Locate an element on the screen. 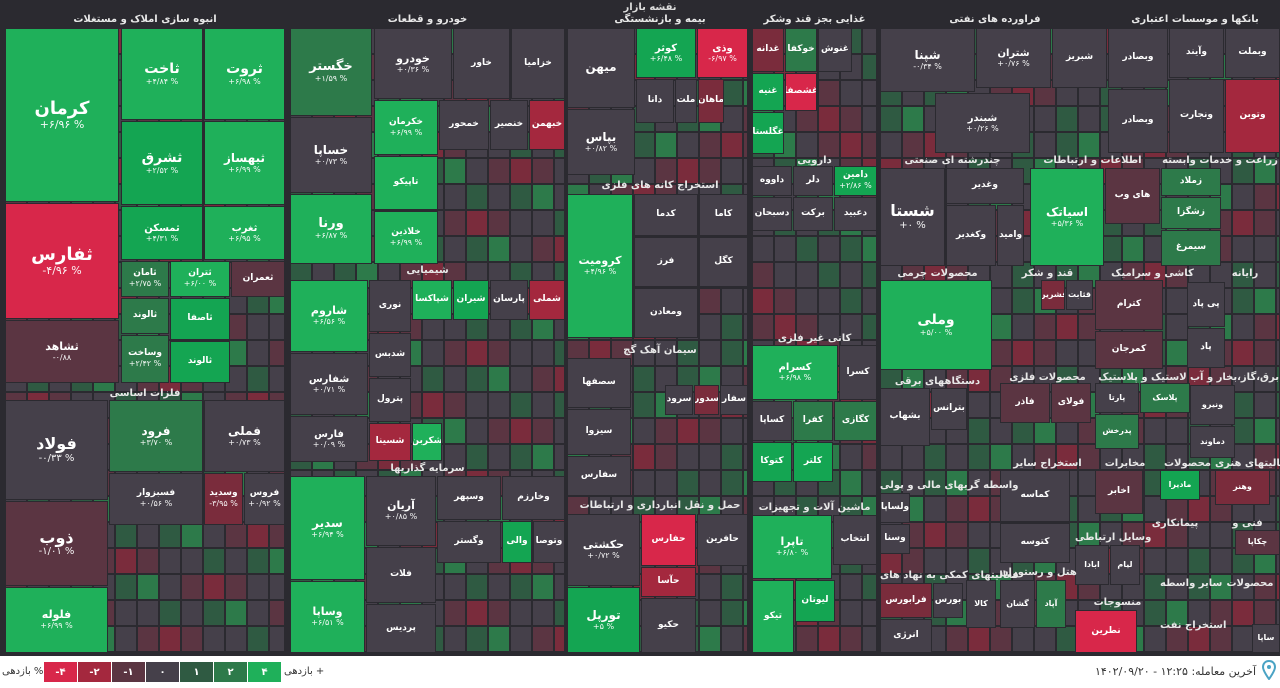  stock-tile: تاپیکو is located at coordinates (406, 183).